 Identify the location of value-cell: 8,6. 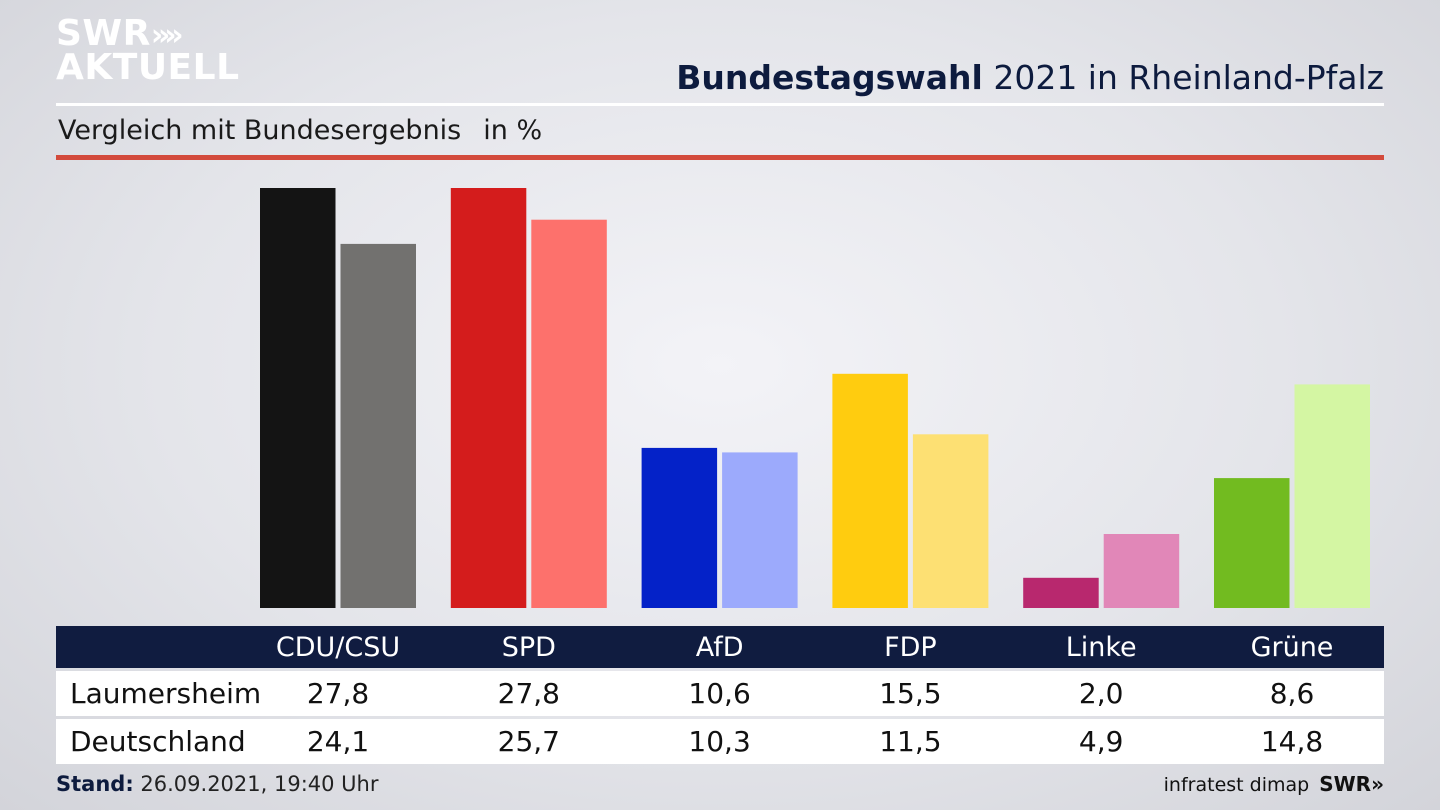
(1292, 693).